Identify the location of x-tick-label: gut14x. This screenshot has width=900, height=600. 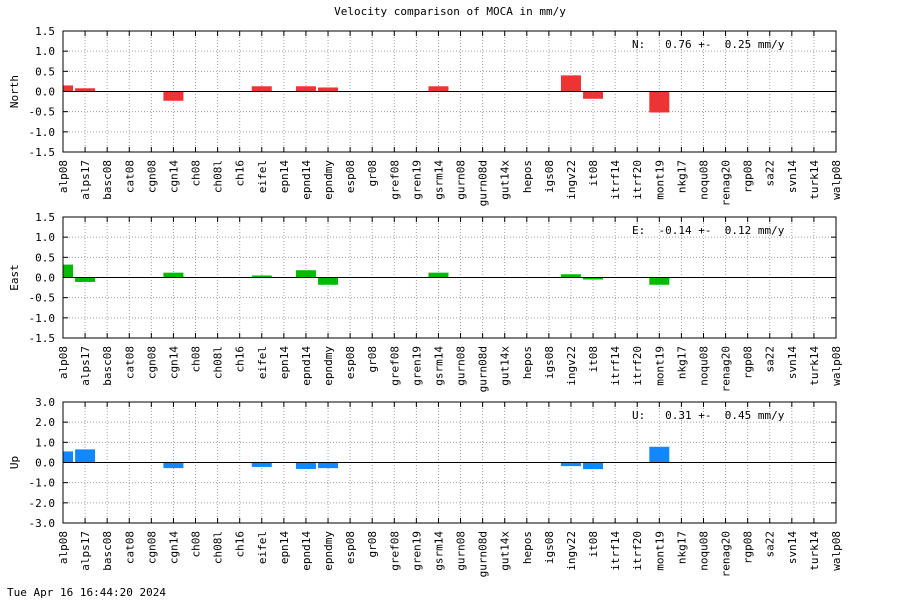
(505, 180).